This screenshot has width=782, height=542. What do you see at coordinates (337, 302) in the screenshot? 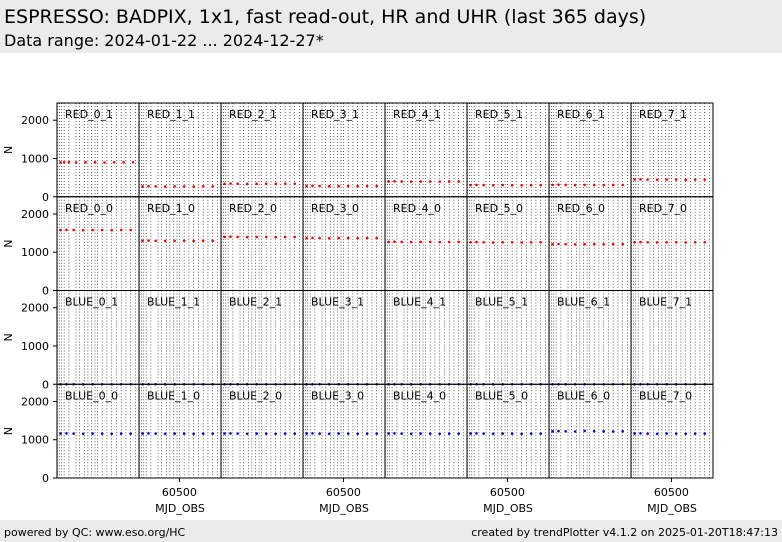
I see `panel-label: BLUE_3_1` at bounding box center [337, 302].